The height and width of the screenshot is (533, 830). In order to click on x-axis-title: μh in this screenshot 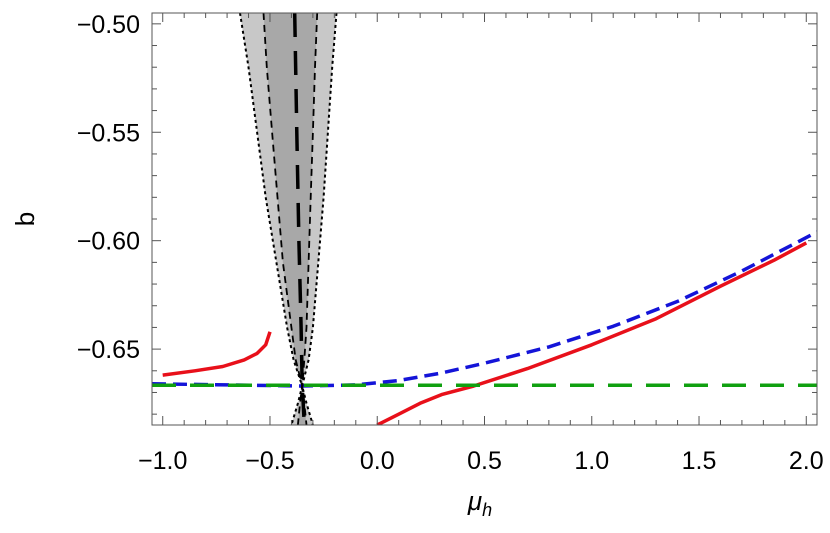, I will do `click(479, 503)`.